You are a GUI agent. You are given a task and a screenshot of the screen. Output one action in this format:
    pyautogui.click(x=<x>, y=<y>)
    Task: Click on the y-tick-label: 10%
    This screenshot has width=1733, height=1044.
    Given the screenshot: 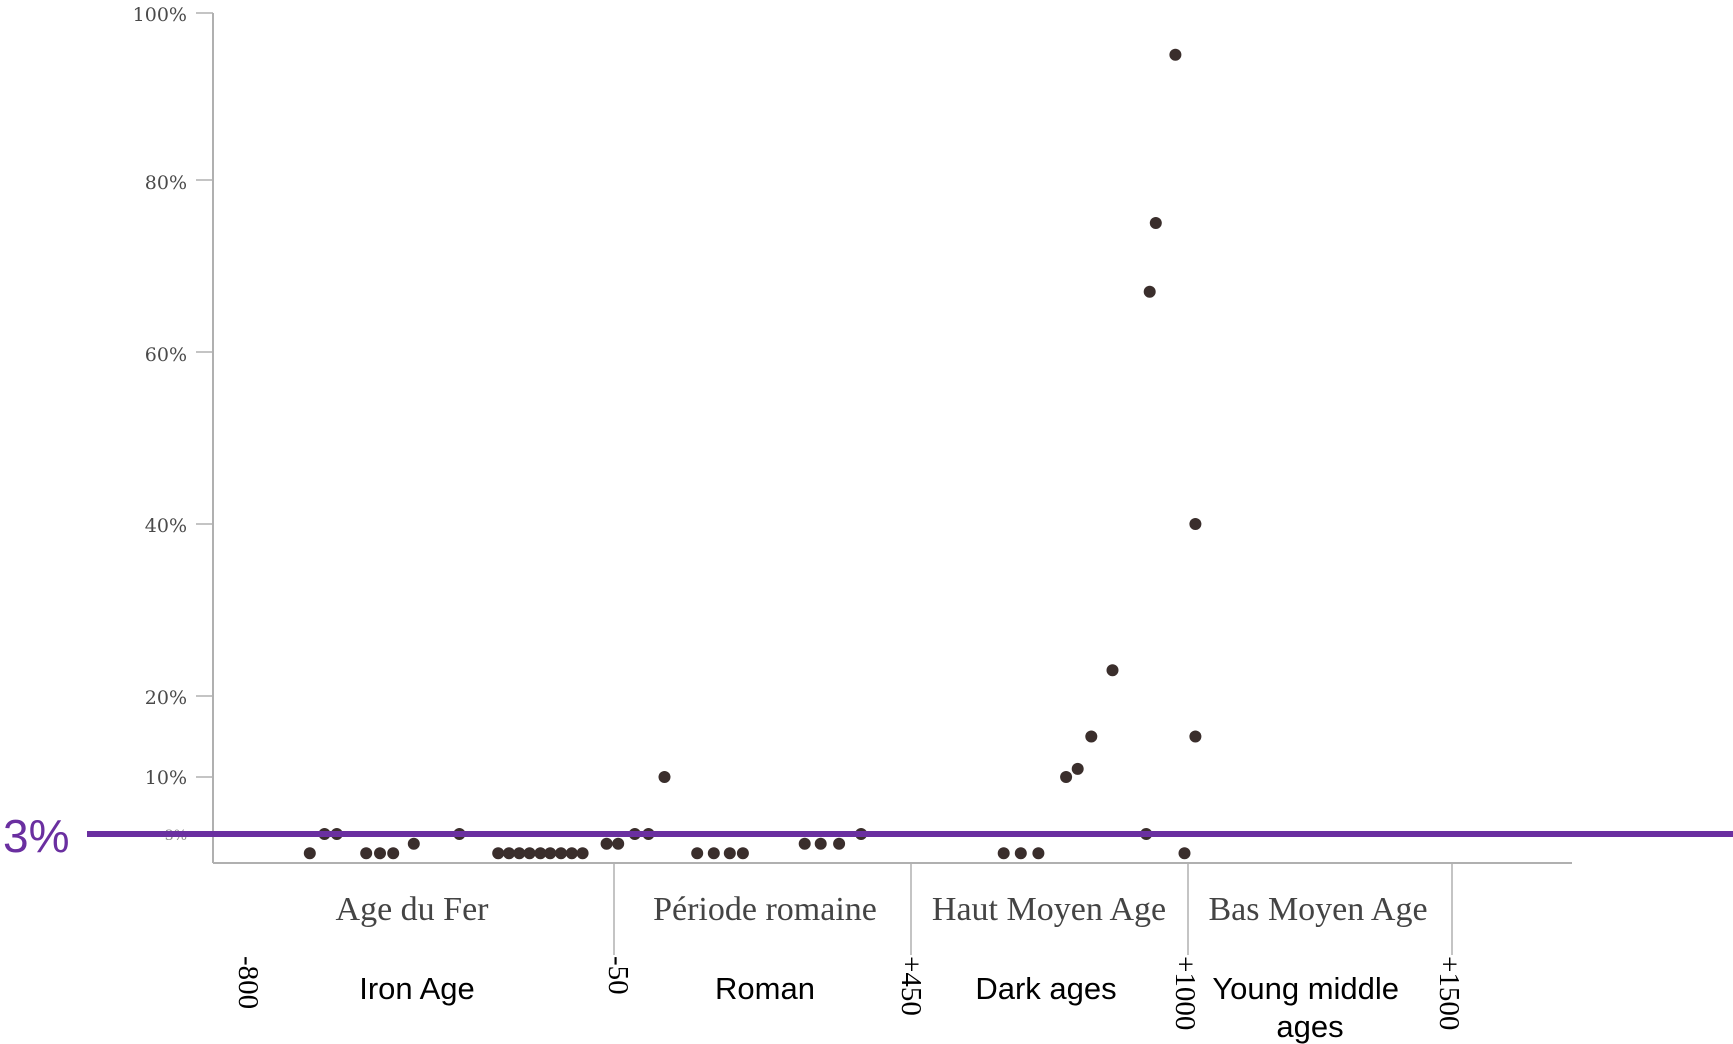 What is the action you would take?
    pyautogui.click(x=166, y=778)
    